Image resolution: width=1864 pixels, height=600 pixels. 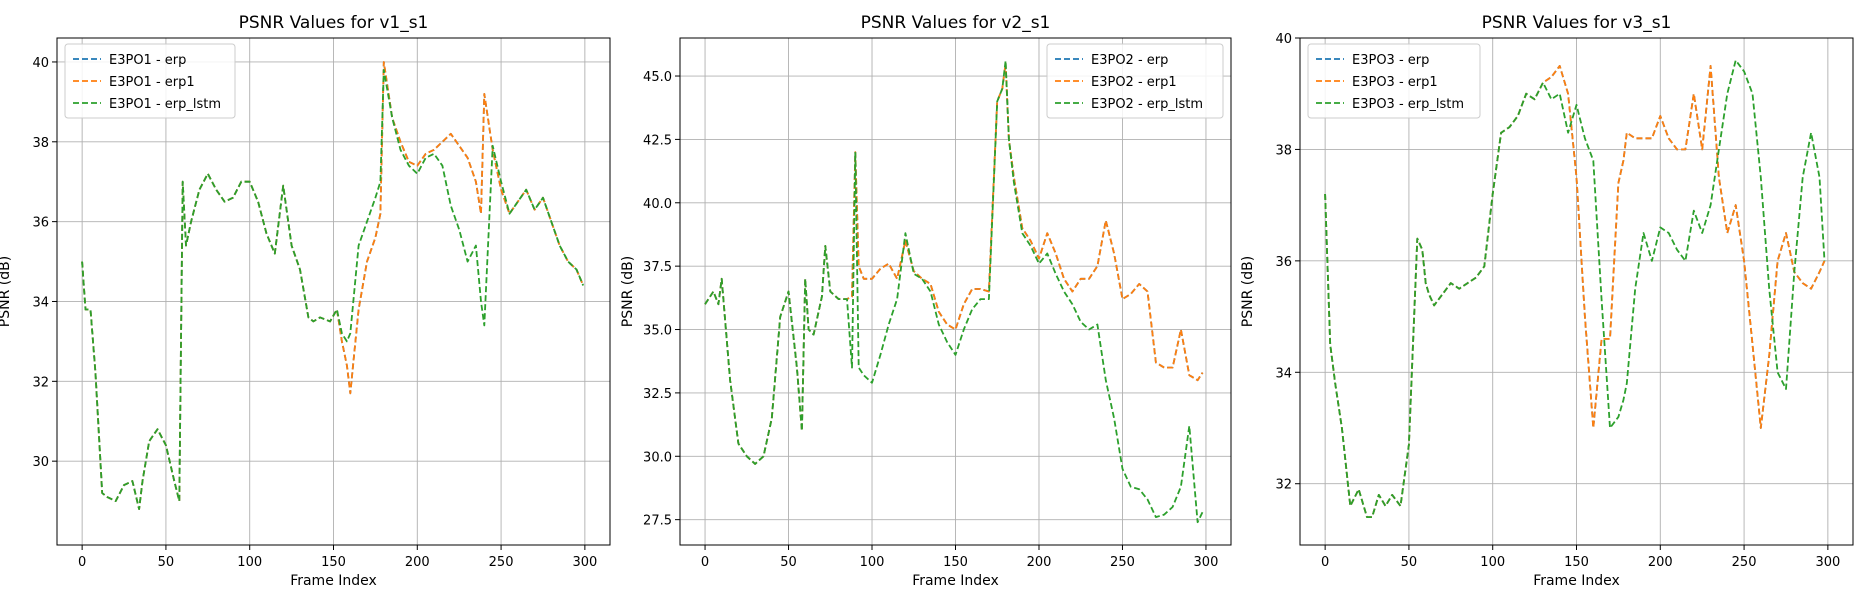 I want to click on legend-item-label: E3PO3 - erp_lstm, so click(x=1408, y=104).